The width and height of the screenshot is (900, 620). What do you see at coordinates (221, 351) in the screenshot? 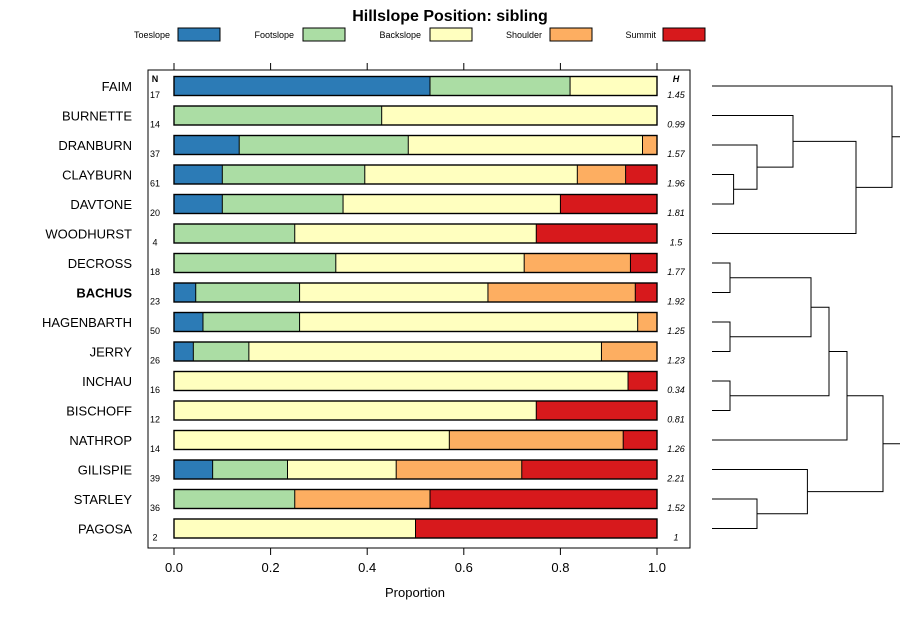
I see `bar-jerry-footslope` at bounding box center [221, 351].